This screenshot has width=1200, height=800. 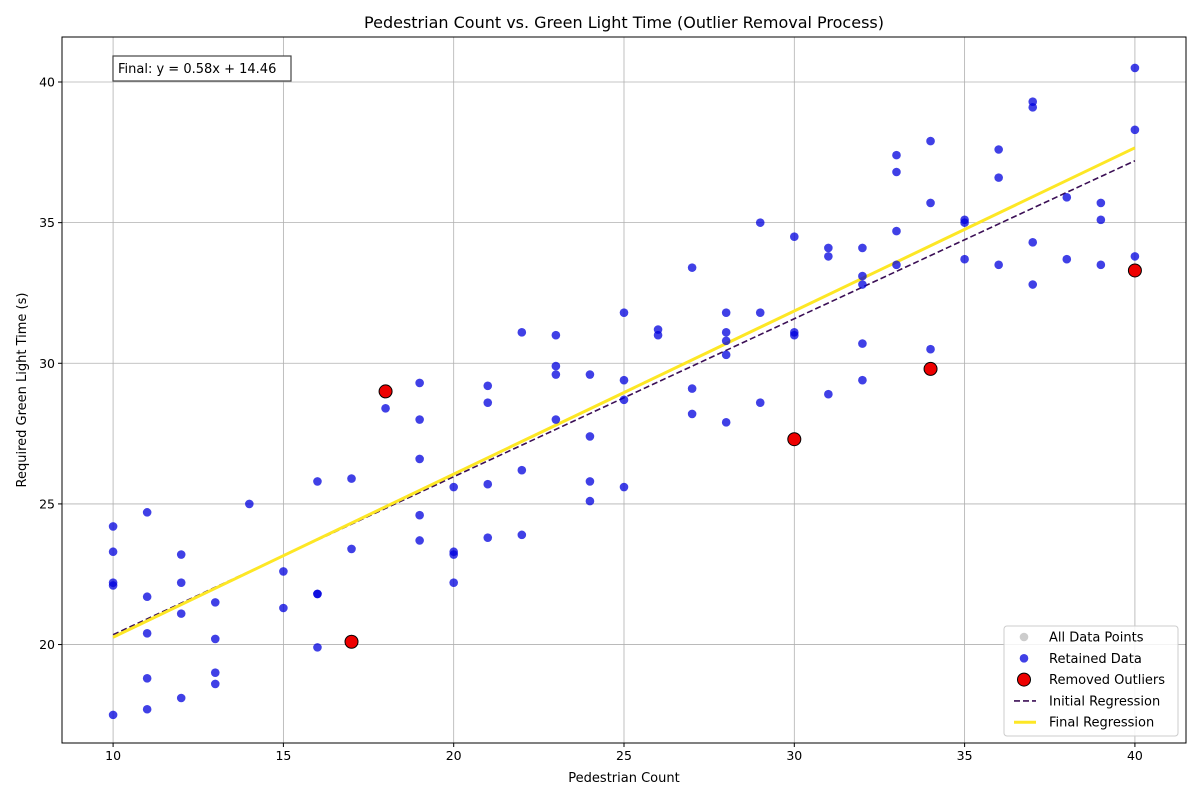 I want to click on y-tick-label: 20, so click(x=47, y=644).